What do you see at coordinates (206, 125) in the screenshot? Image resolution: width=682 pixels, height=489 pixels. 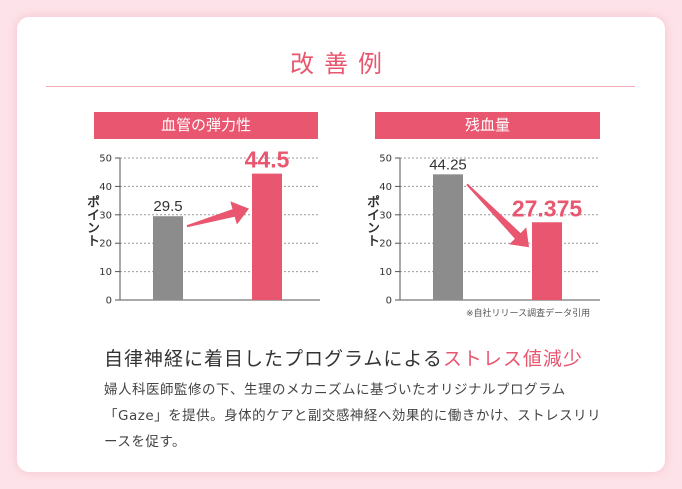 I see `chart1-title: 血管の弾力性` at bounding box center [206, 125].